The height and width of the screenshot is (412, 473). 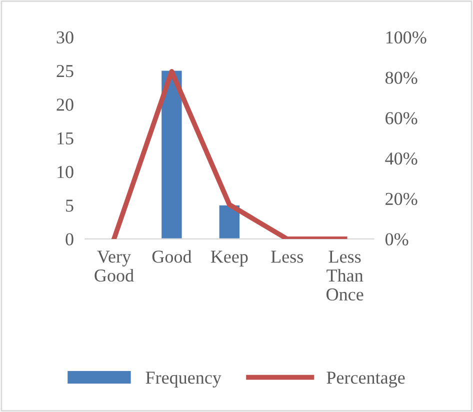 What do you see at coordinates (402, 199) in the screenshot?
I see `y2-tick-label: 20%` at bounding box center [402, 199].